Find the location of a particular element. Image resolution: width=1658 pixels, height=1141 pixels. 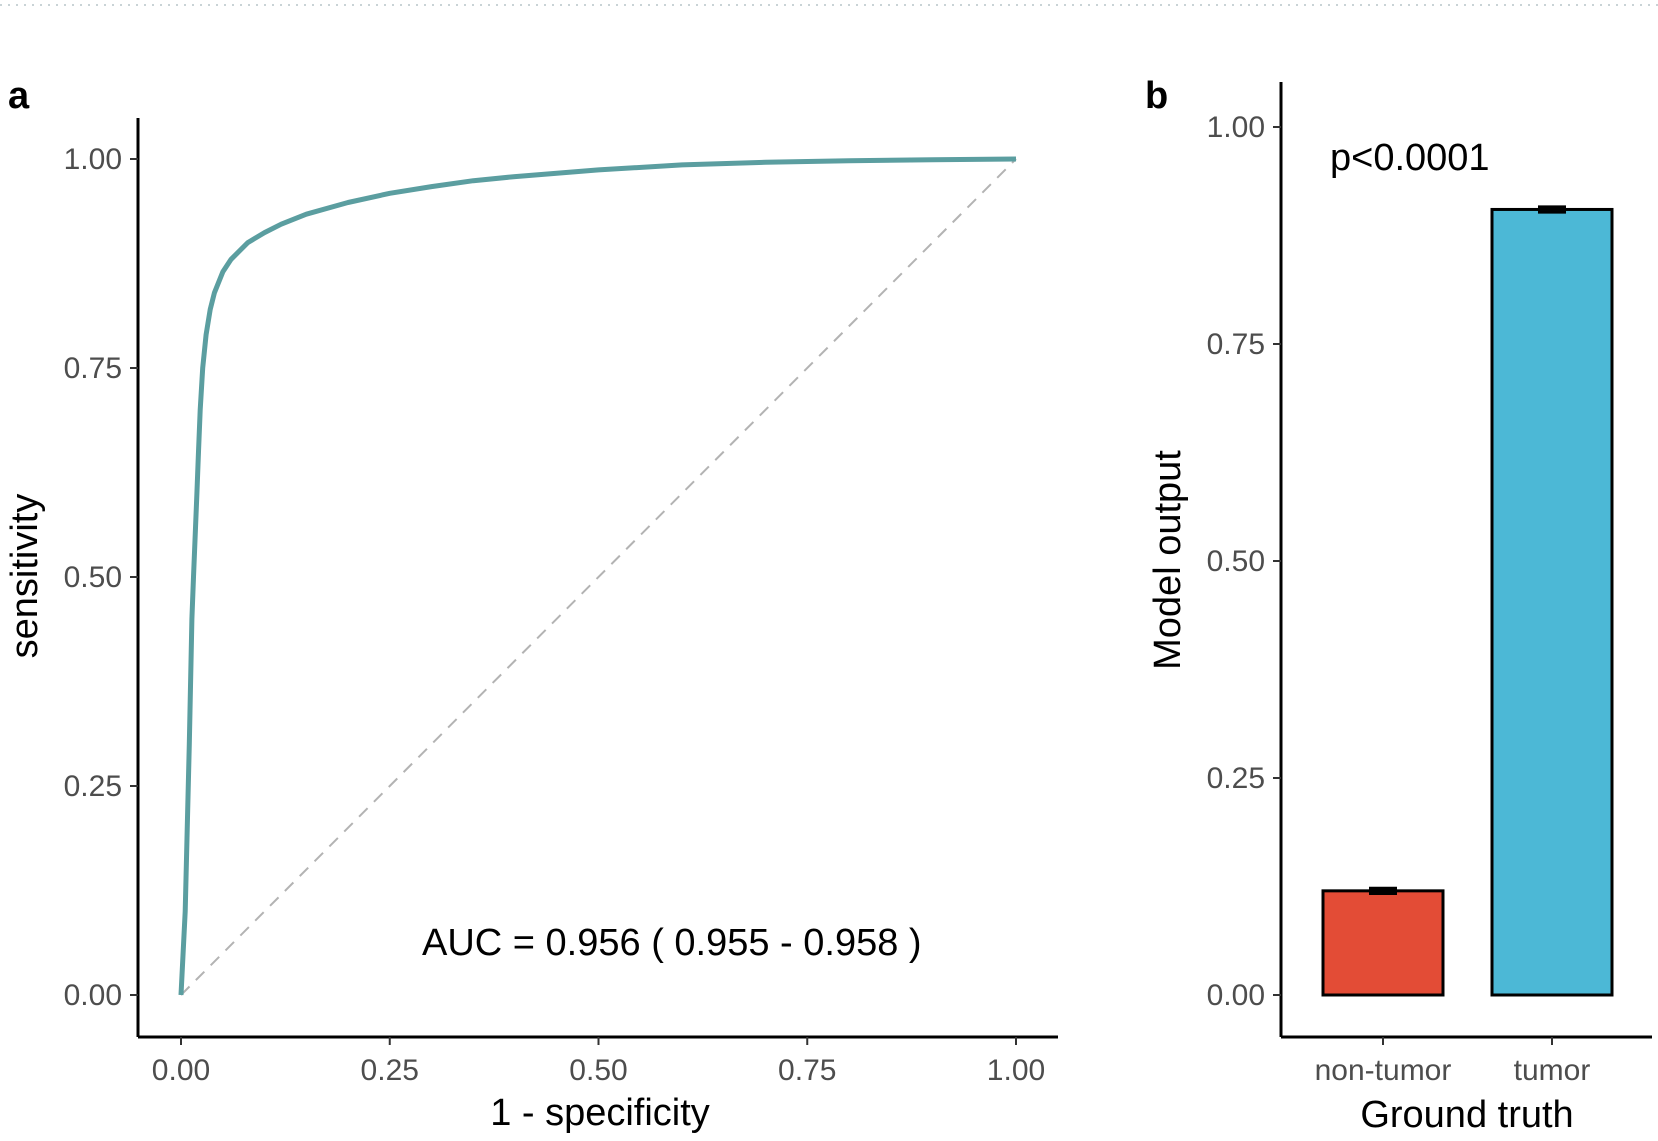

p-value-annotation: p<0.0001 is located at coordinates (1410, 158).